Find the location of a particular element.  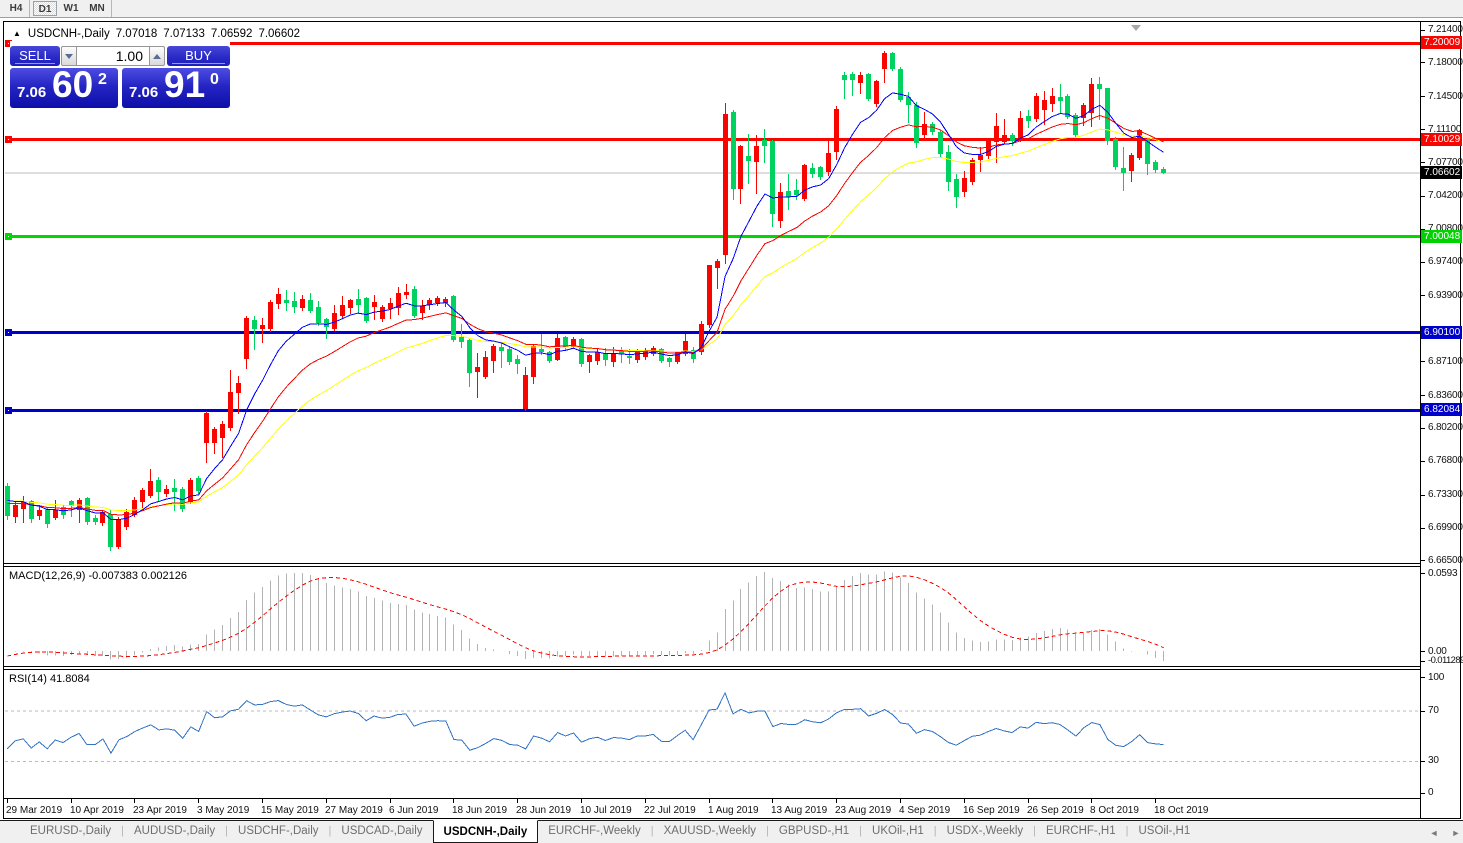

buy-price-box: 7.06 91 0 is located at coordinates (176, 86).